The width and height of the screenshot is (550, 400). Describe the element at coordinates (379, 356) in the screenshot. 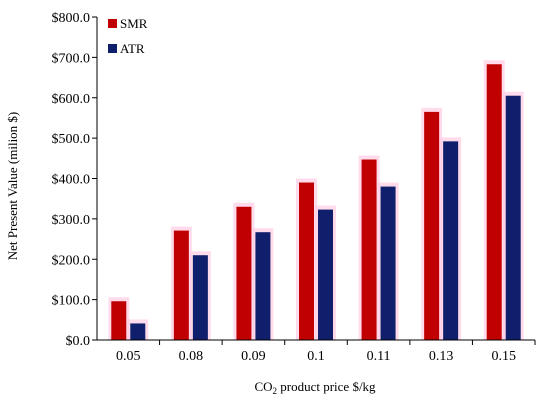

I see `x-tick-label: 0.11` at that location.